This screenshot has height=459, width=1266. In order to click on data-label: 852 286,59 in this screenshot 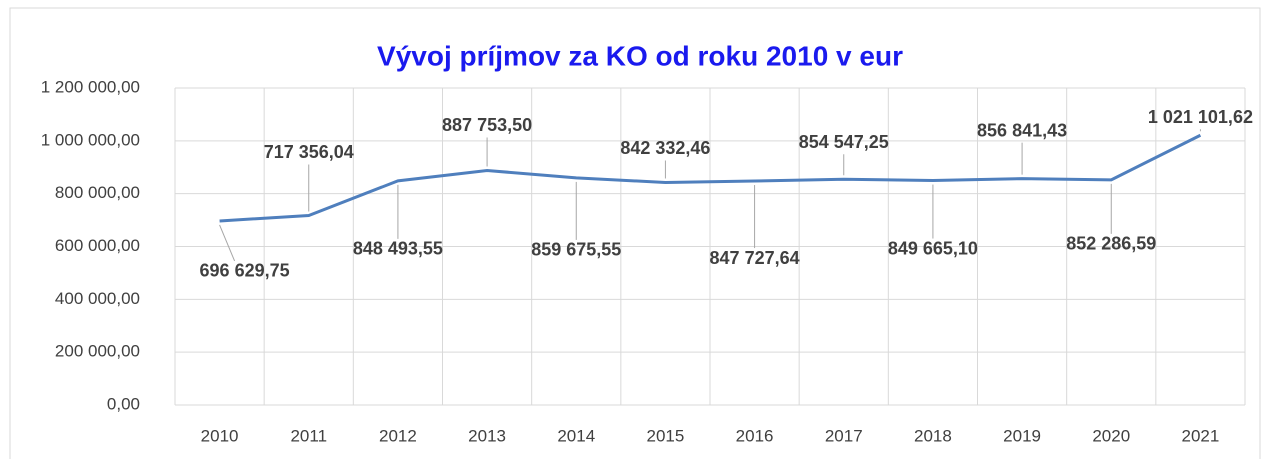, I will do `click(1111, 244)`.